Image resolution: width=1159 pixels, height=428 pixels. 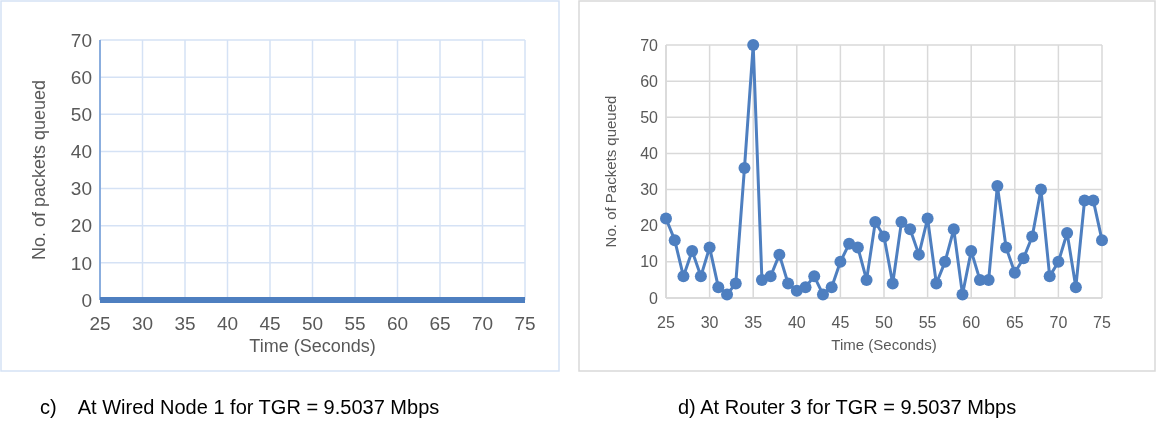 What do you see at coordinates (847, 407) in the screenshot?
I see `text: d) At Router 3 for TGR = 9.5037 Mbps` at bounding box center [847, 407].